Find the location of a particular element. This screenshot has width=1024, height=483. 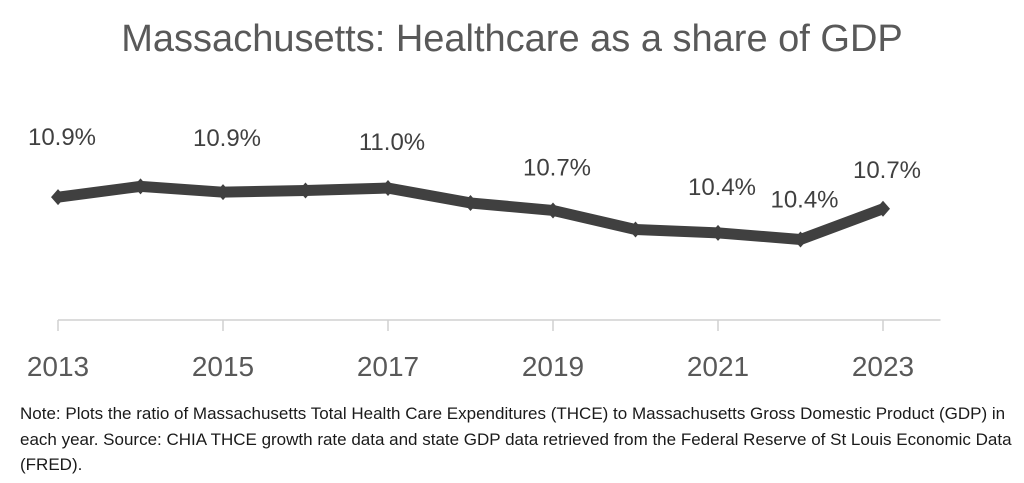

x-tick-label: 2019 is located at coordinates (553, 366).